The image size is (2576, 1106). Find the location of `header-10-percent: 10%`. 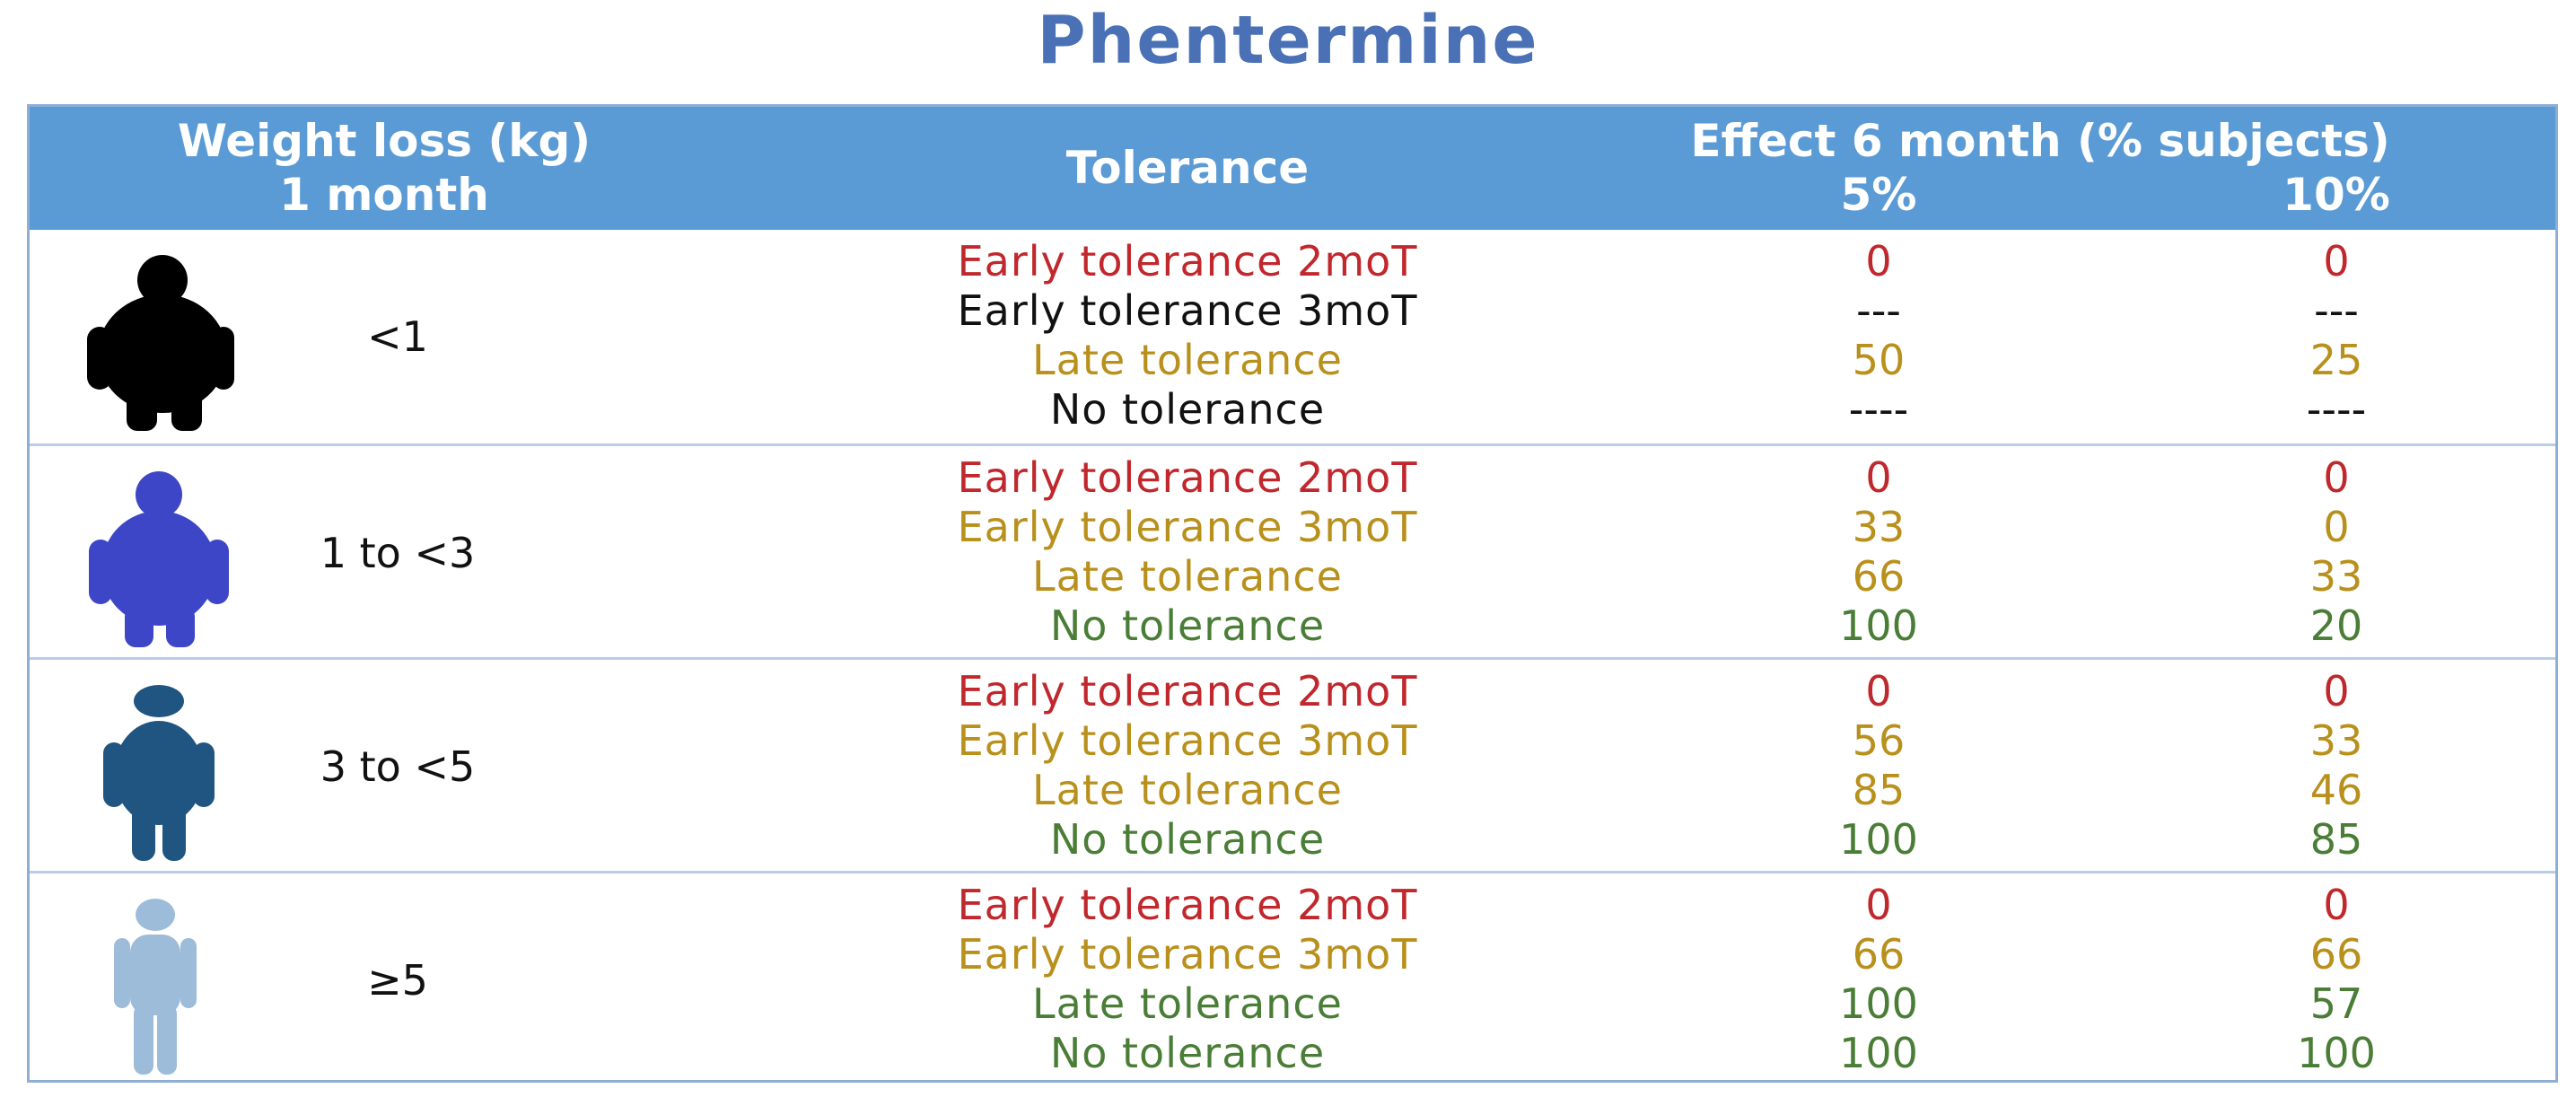

header-10-percent: 10% is located at coordinates (2336, 195).